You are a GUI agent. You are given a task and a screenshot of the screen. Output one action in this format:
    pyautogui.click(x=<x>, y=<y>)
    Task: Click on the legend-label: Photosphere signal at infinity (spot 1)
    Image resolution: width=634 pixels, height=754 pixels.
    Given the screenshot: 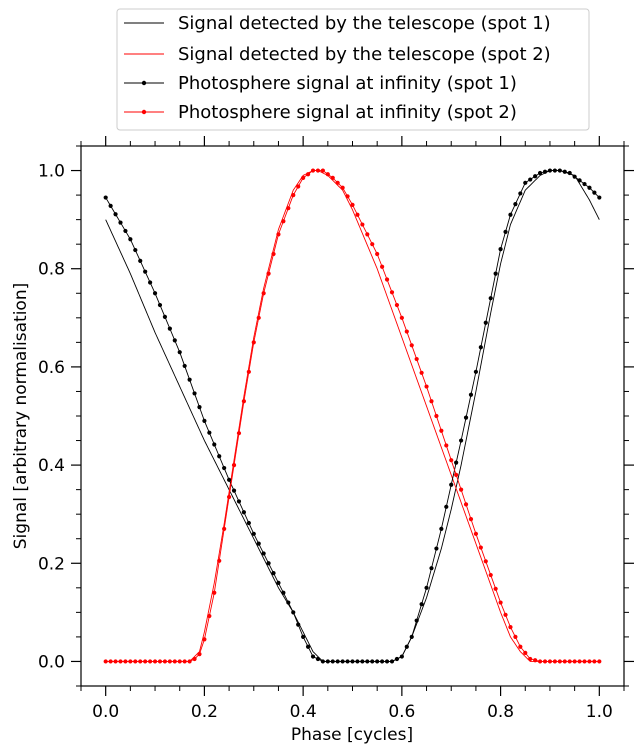 What is the action you would take?
    pyautogui.click(x=347, y=83)
    